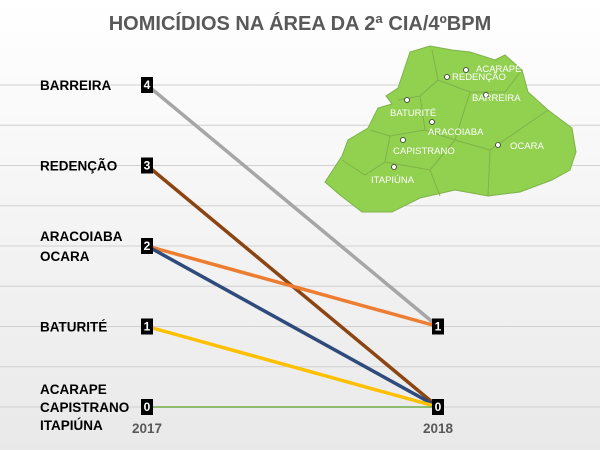 The width and height of the screenshot is (600, 450). Describe the element at coordinates (438, 428) in the screenshot. I see `x-tick-label: 2018` at that location.